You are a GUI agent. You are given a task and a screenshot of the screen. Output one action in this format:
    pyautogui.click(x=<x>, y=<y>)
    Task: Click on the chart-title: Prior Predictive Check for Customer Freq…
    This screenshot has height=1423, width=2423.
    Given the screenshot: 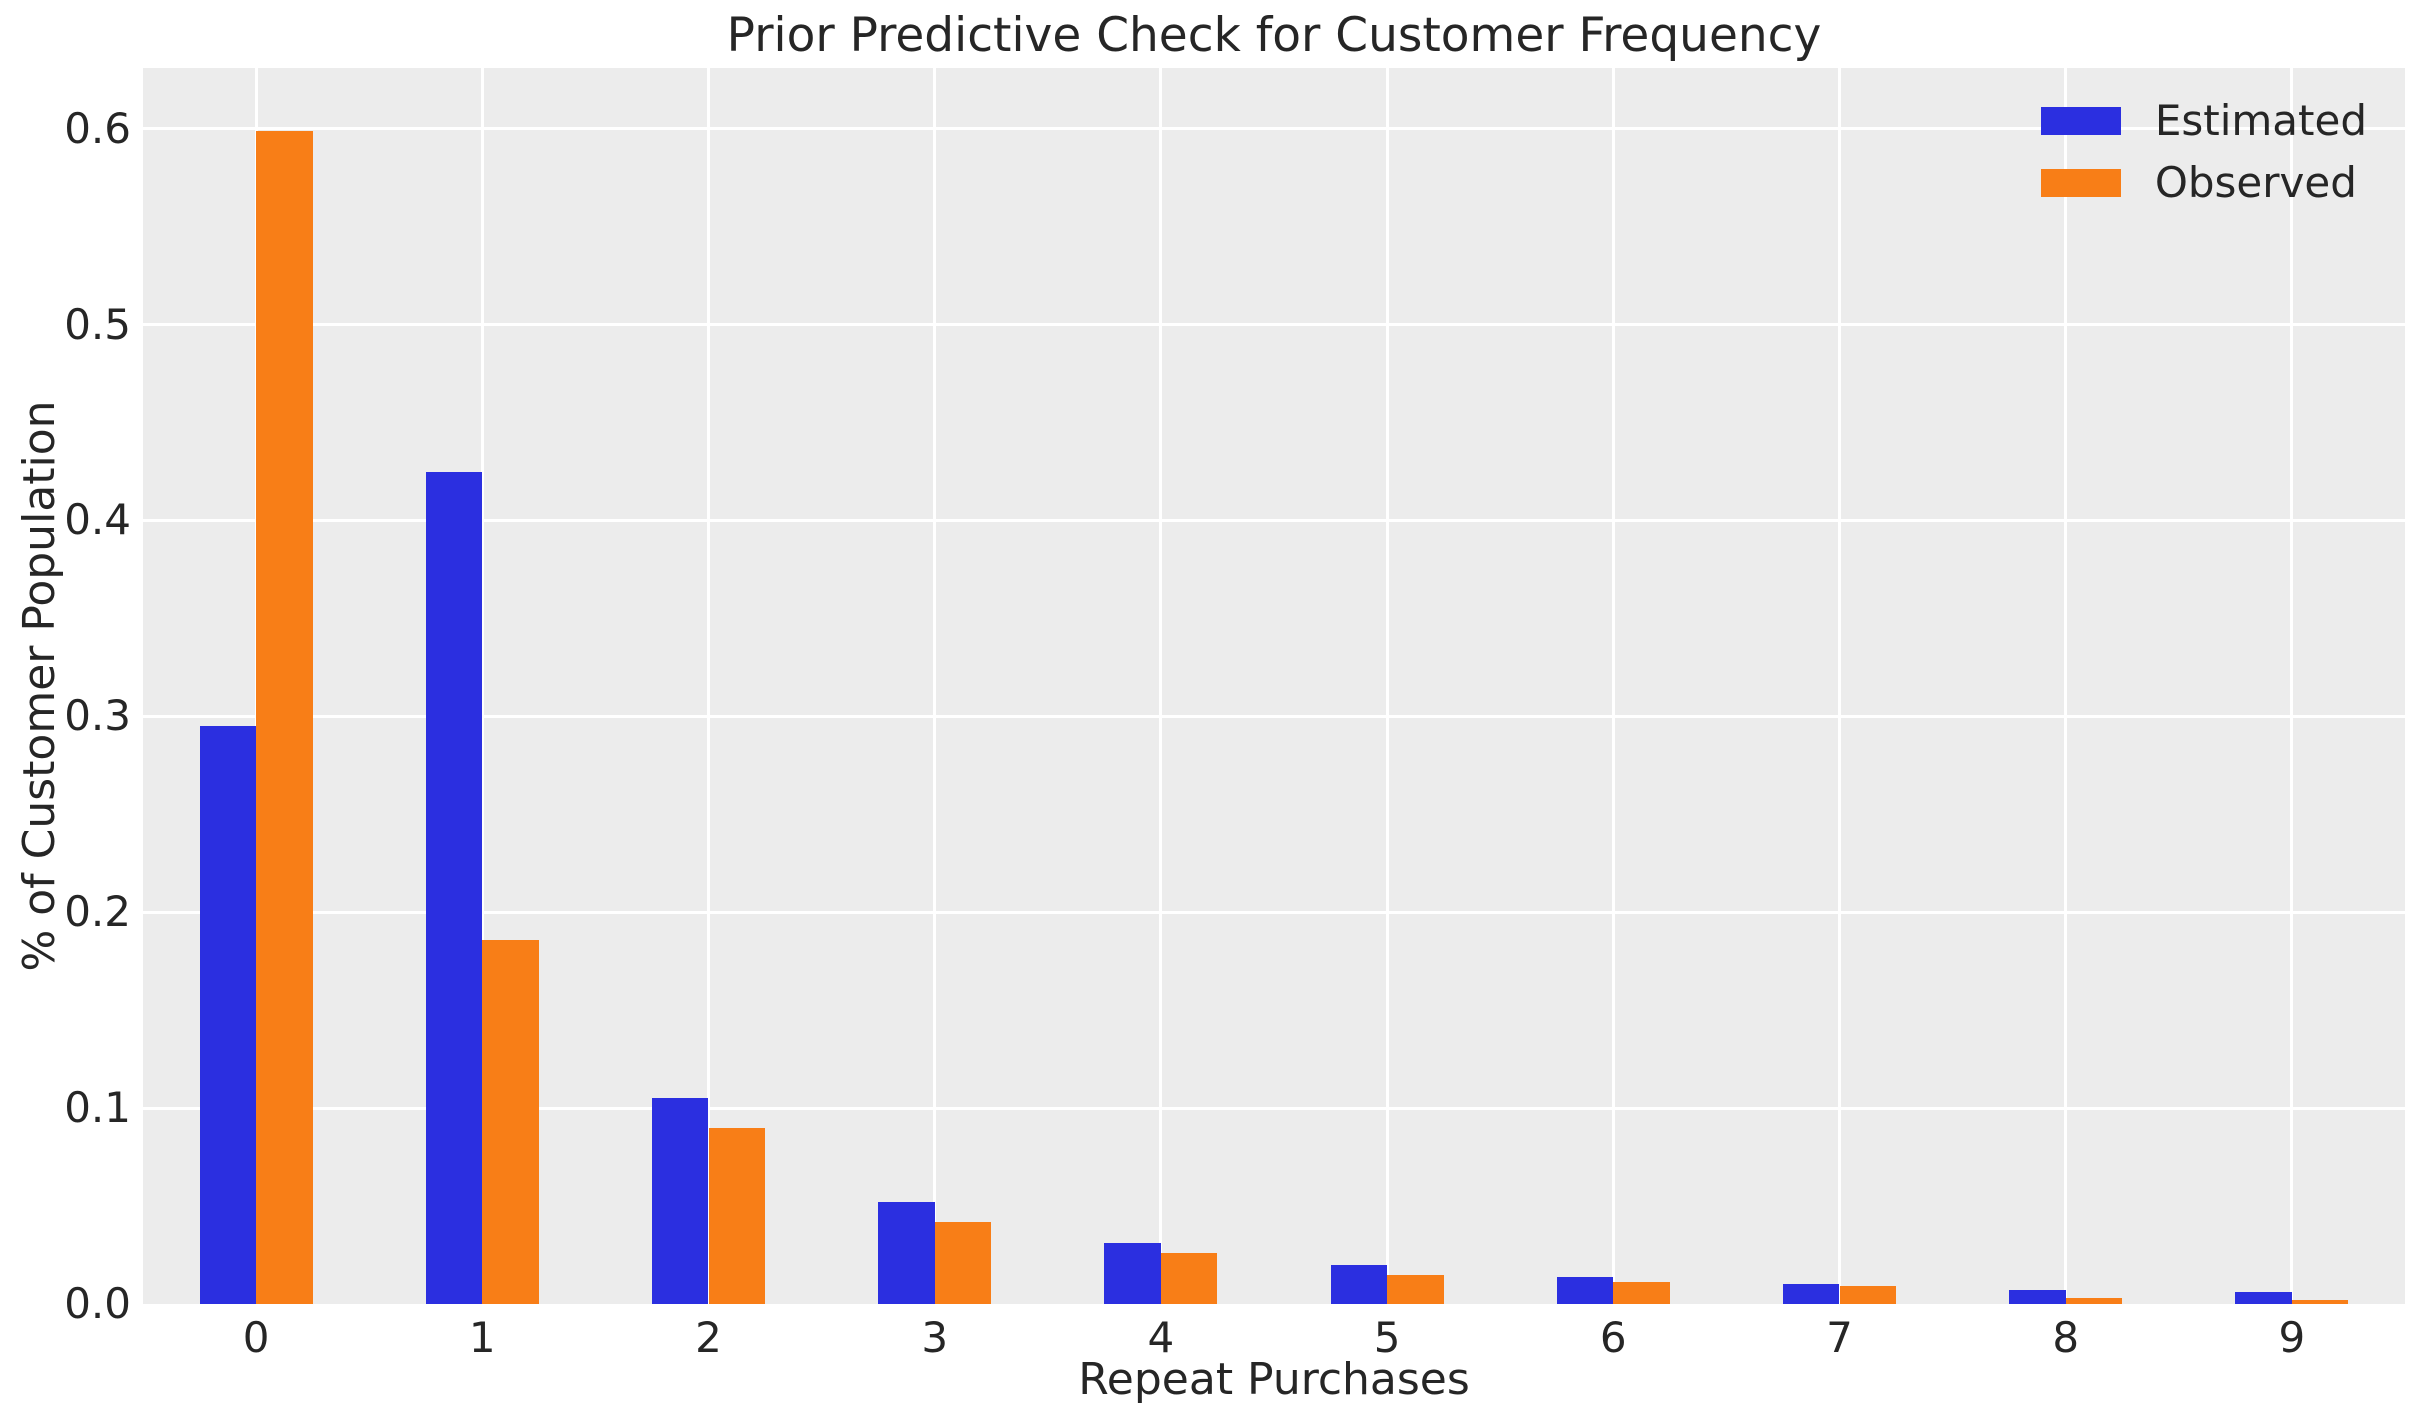 What is the action you would take?
    pyautogui.click(x=1274, y=35)
    